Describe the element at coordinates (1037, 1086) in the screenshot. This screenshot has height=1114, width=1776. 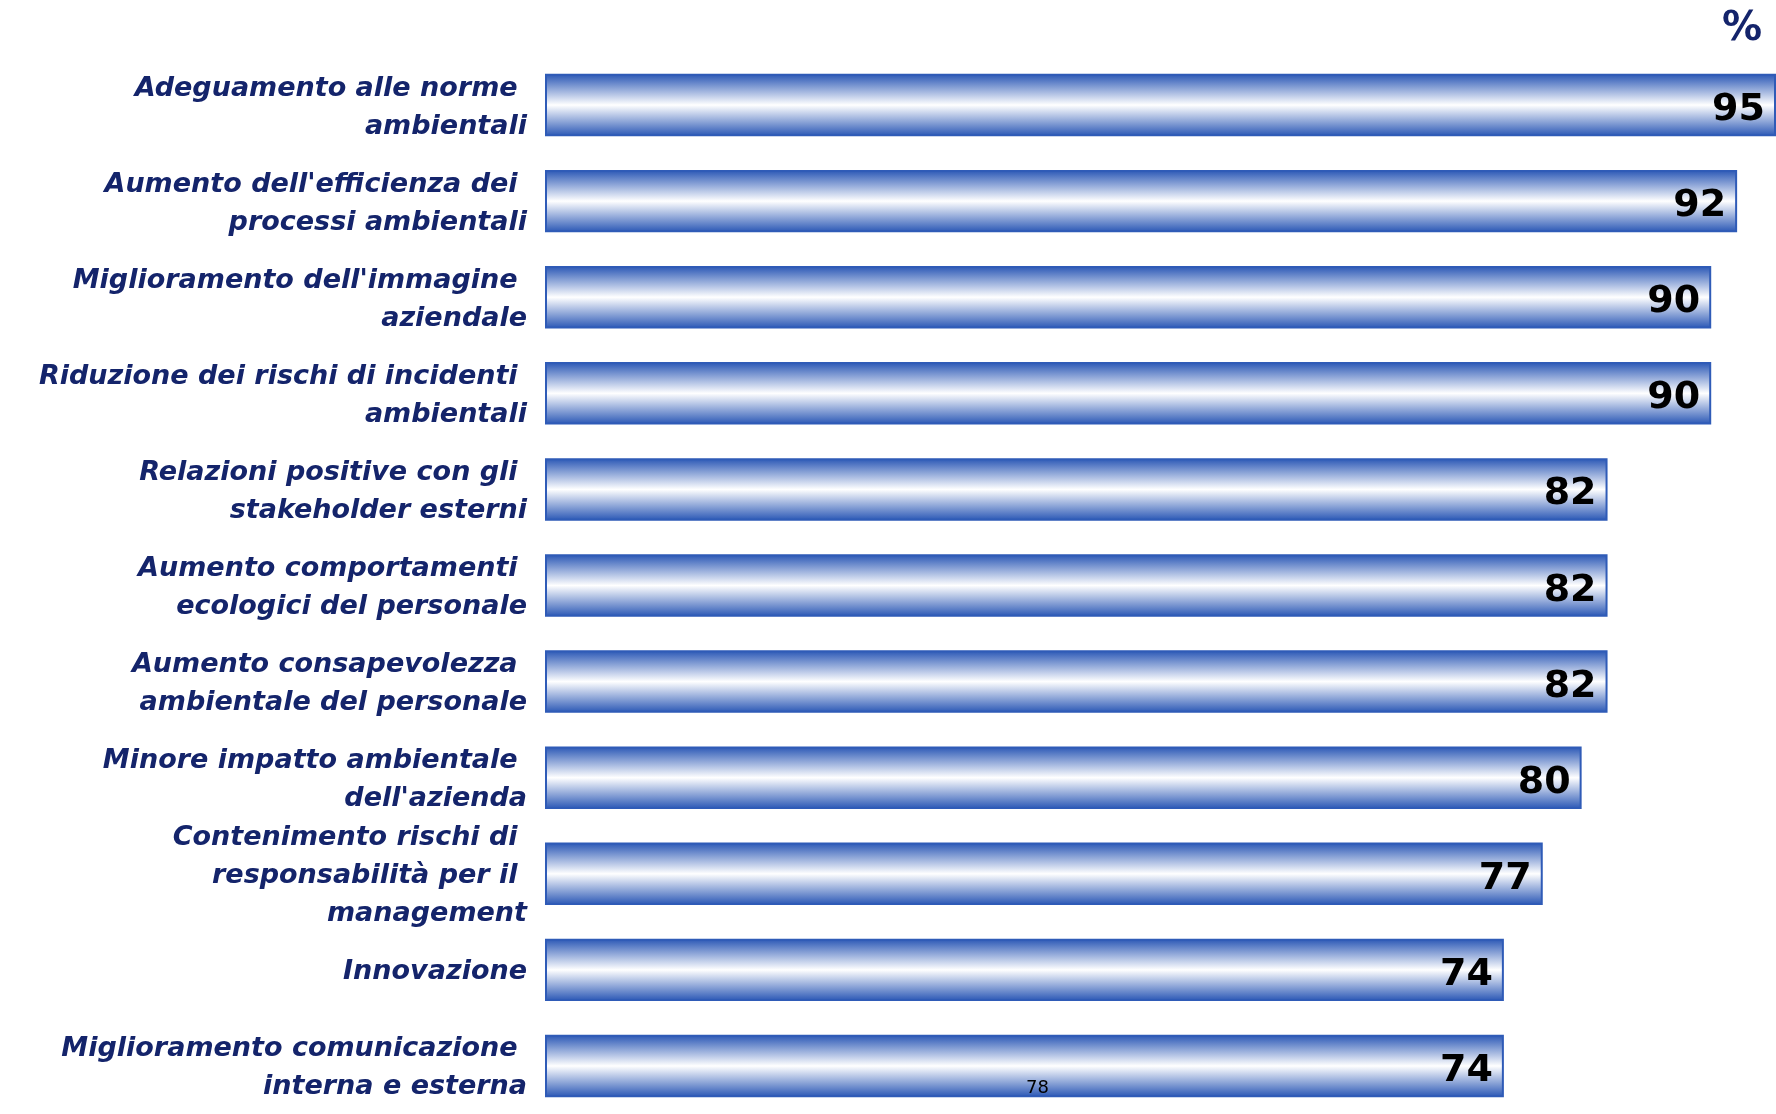
I see `annotation: 78` at that location.